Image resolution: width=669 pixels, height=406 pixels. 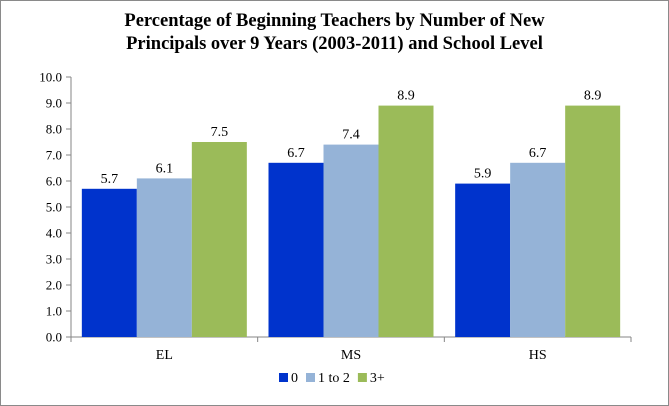 What do you see at coordinates (334, 378) in the screenshot?
I see `legend-label: 1 to 2` at bounding box center [334, 378].